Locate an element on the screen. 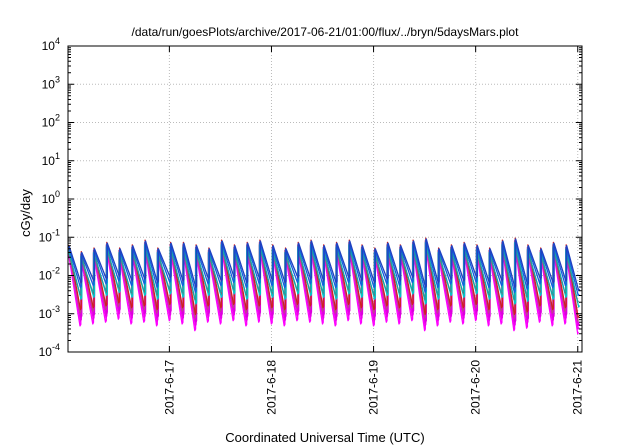  x-tick-label: 2017-6-17 is located at coordinates (169, 387).